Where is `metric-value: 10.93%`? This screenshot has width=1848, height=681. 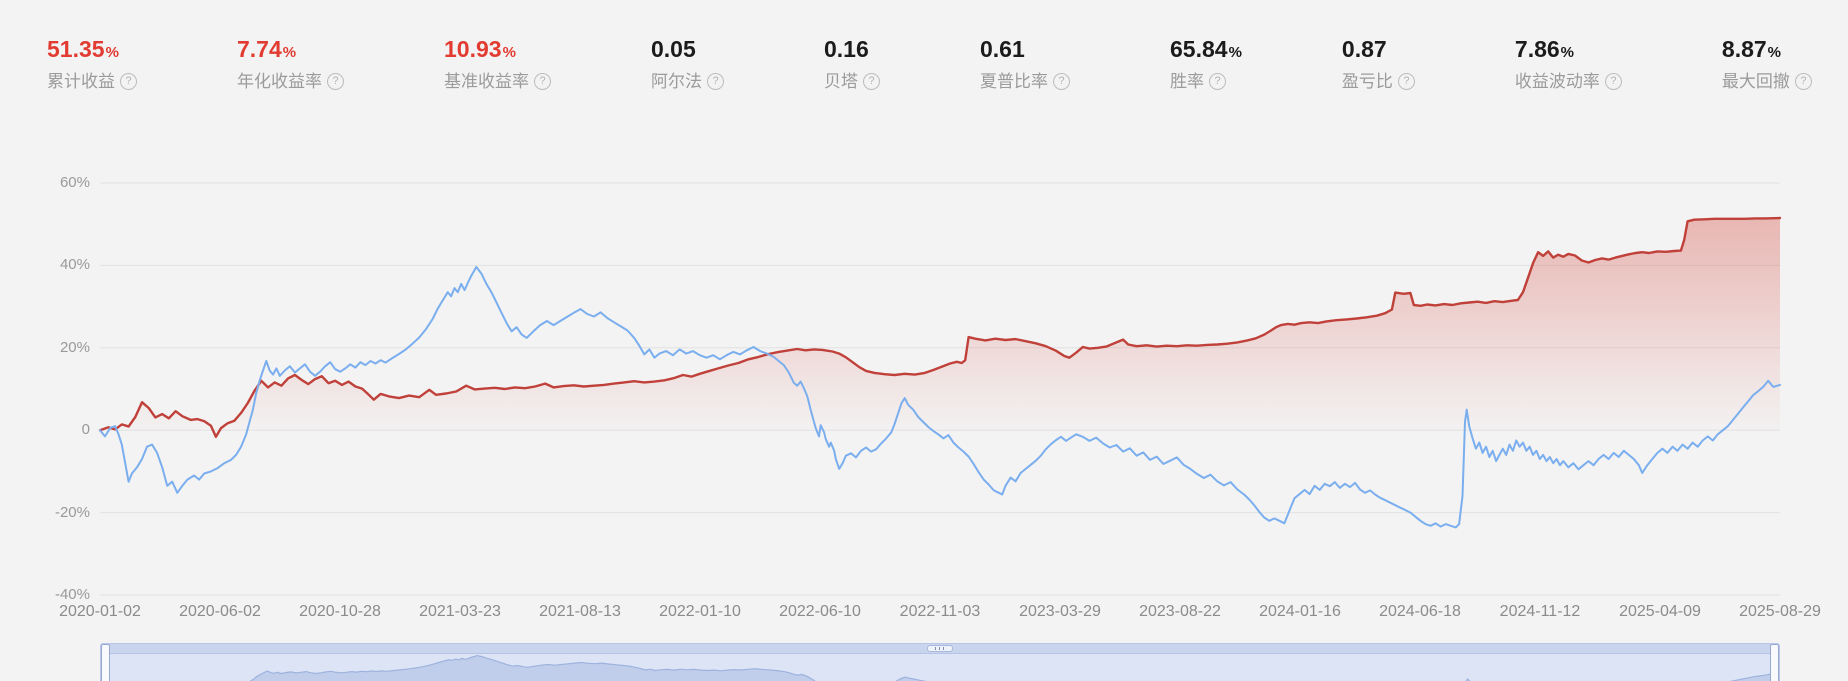
metric-value: 10.93% is located at coordinates (480, 49).